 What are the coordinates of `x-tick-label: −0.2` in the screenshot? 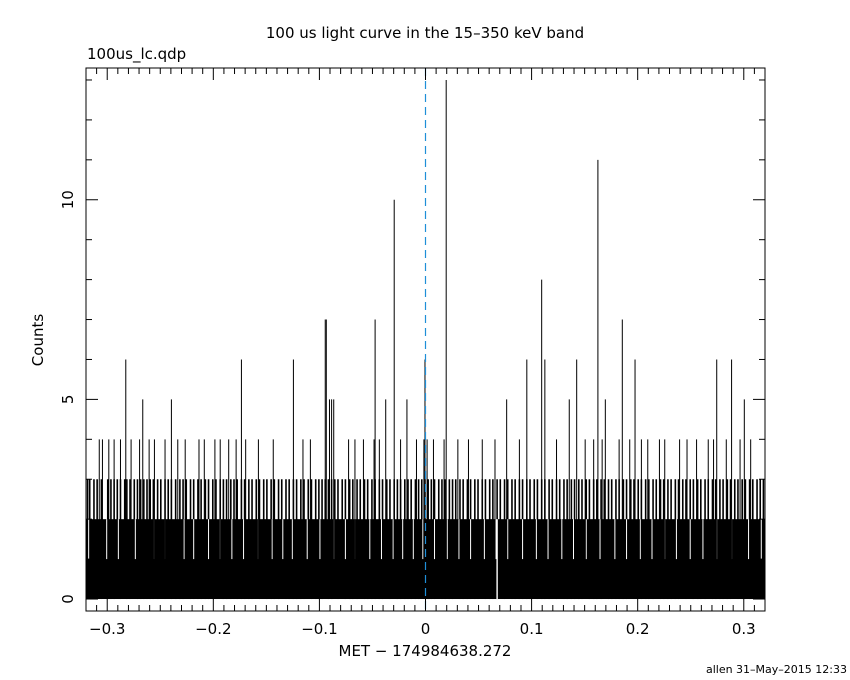 It's located at (213, 629).